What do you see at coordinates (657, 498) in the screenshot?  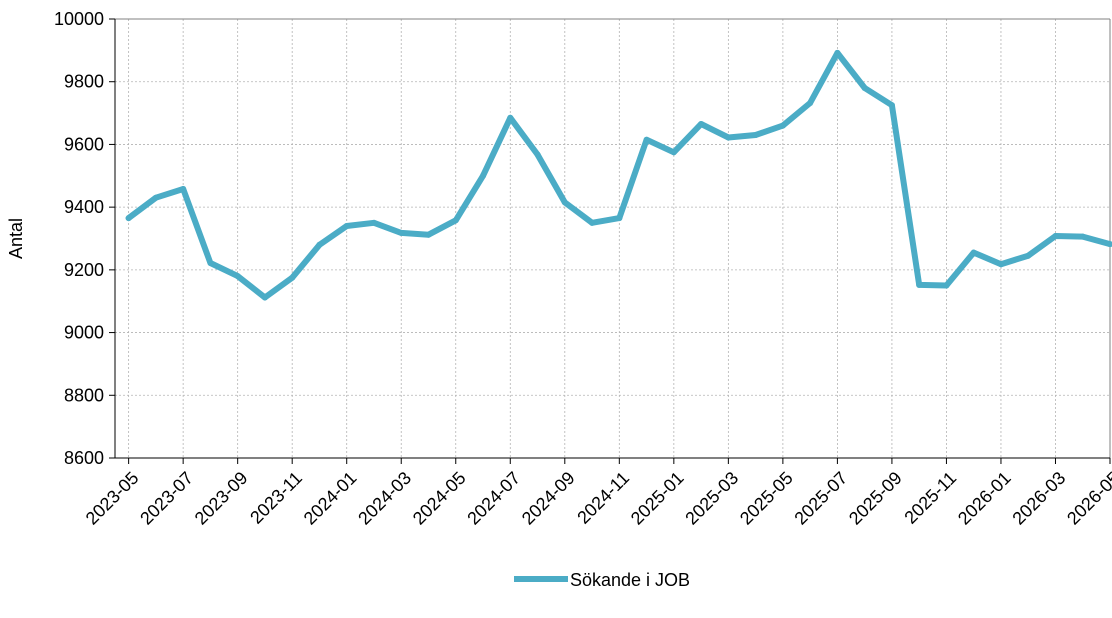 I see `x-tick-label: 2025-01` at bounding box center [657, 498].